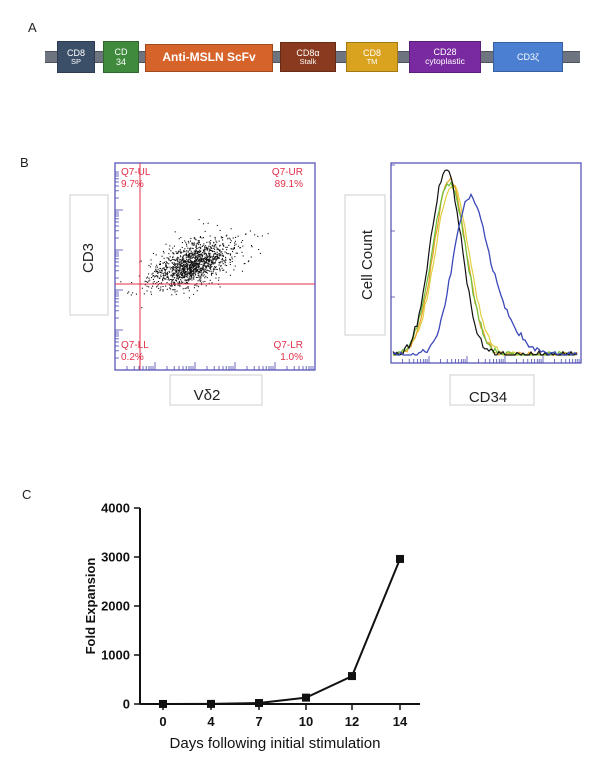 This screenshot has width=600, height=763. Describe the element at coordinates (121, 57) in the screenshot. I see `segment-cd34: CD 34` at that location.